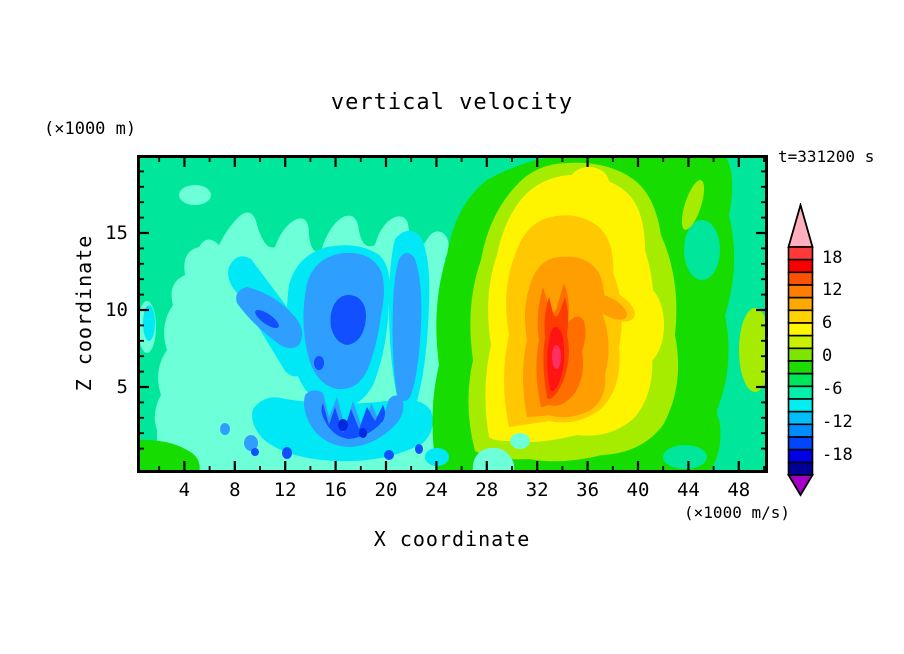 This screenshot has width=904, height=654. I want to click on colorbar-svg, so click(800, 349).